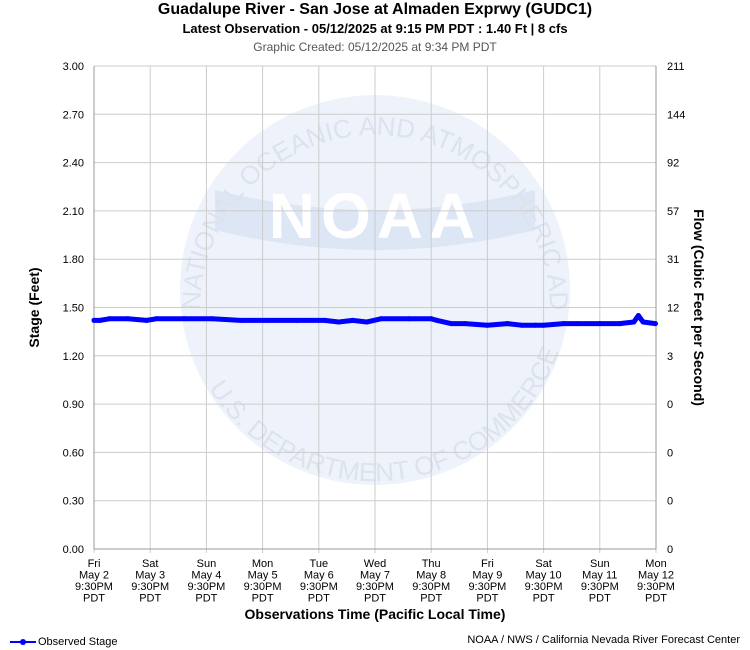 The height and width of the screenshot is (650, 750). What do you see at coordinates (676, 115) in the screenshot?
I see `y2-tick-label: 144` at bounding box center [676, 115].